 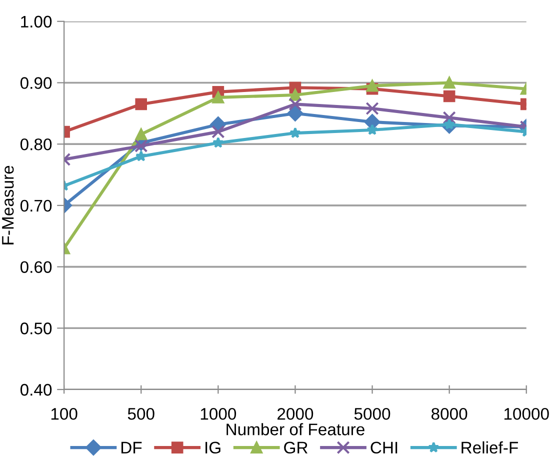 What do you see at coordinates (36, 390) in the screenshot?
I see `y-tick-label: 0.40` at bounding box center [36, 390].